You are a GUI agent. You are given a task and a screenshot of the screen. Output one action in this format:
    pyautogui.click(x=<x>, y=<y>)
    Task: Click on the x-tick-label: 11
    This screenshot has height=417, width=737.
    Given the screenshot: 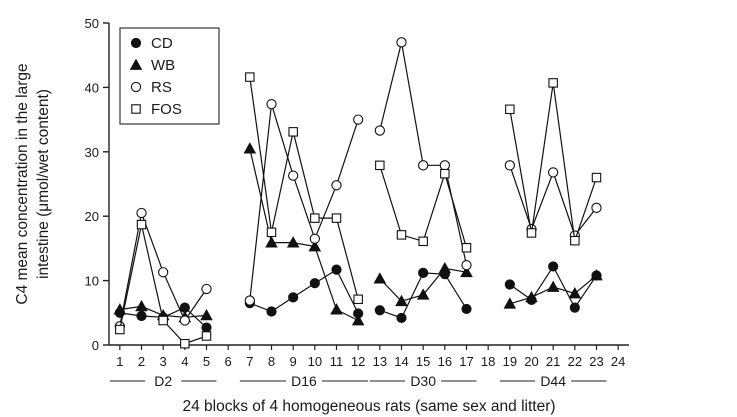 What is the action you would take?
    pyautogui.click(x=337, y=361)
    